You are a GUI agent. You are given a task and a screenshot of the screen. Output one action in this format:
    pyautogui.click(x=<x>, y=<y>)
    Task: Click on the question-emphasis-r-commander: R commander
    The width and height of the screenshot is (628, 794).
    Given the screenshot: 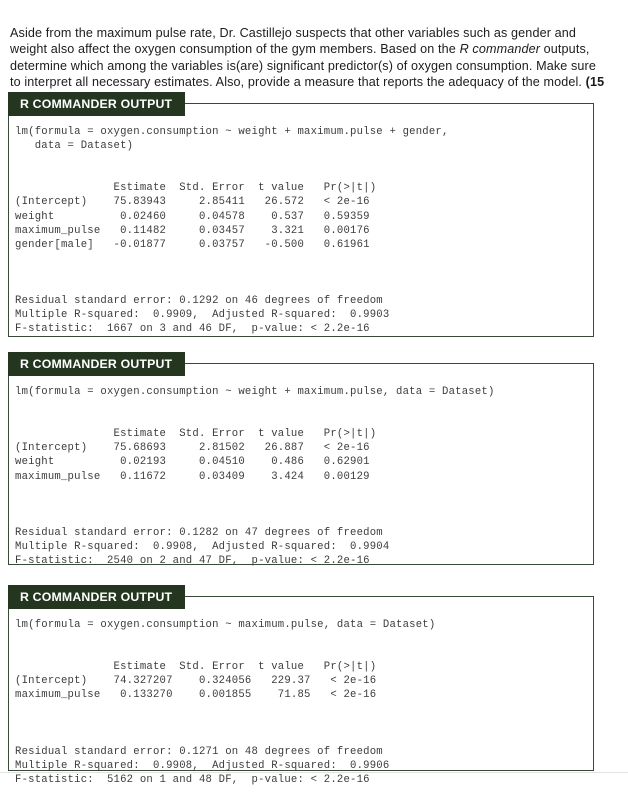 What is the action you would take?
    pyautogui.click(x=500, y=49)
    